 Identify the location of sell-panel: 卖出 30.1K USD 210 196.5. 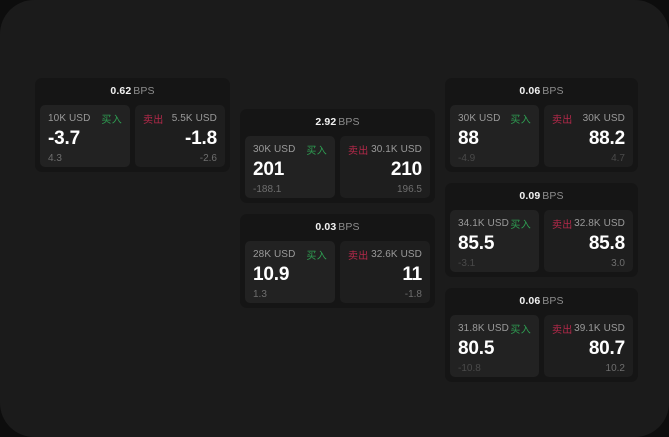
(385, 167).